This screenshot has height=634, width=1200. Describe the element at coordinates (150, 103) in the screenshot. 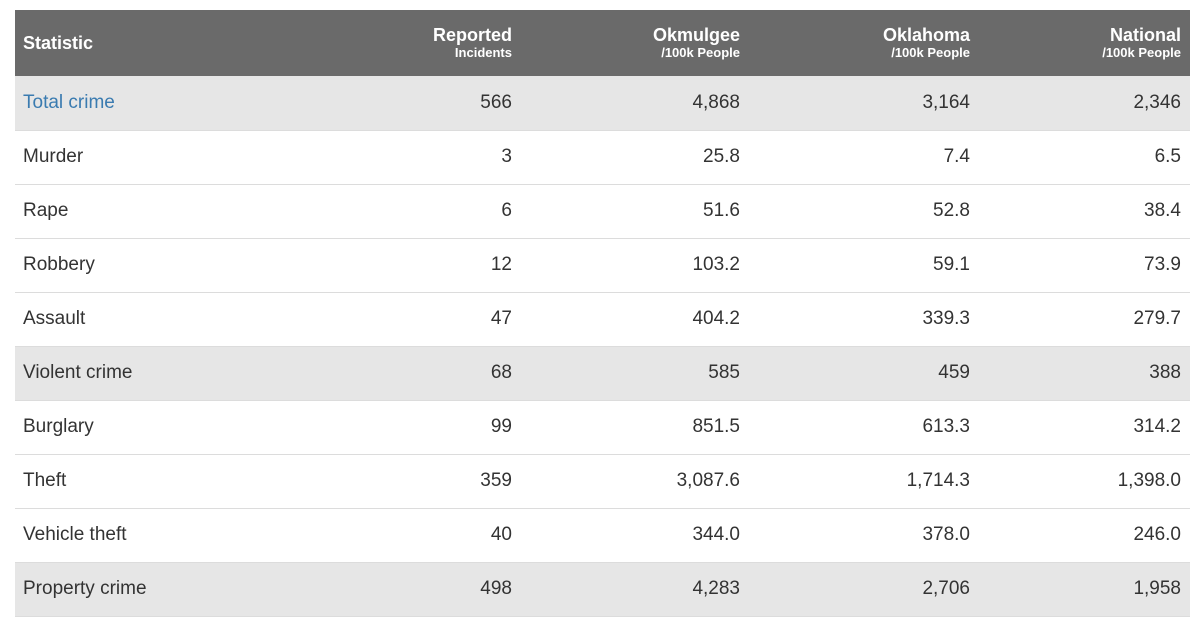

I see `statistic-cell: Total crime` at that location.